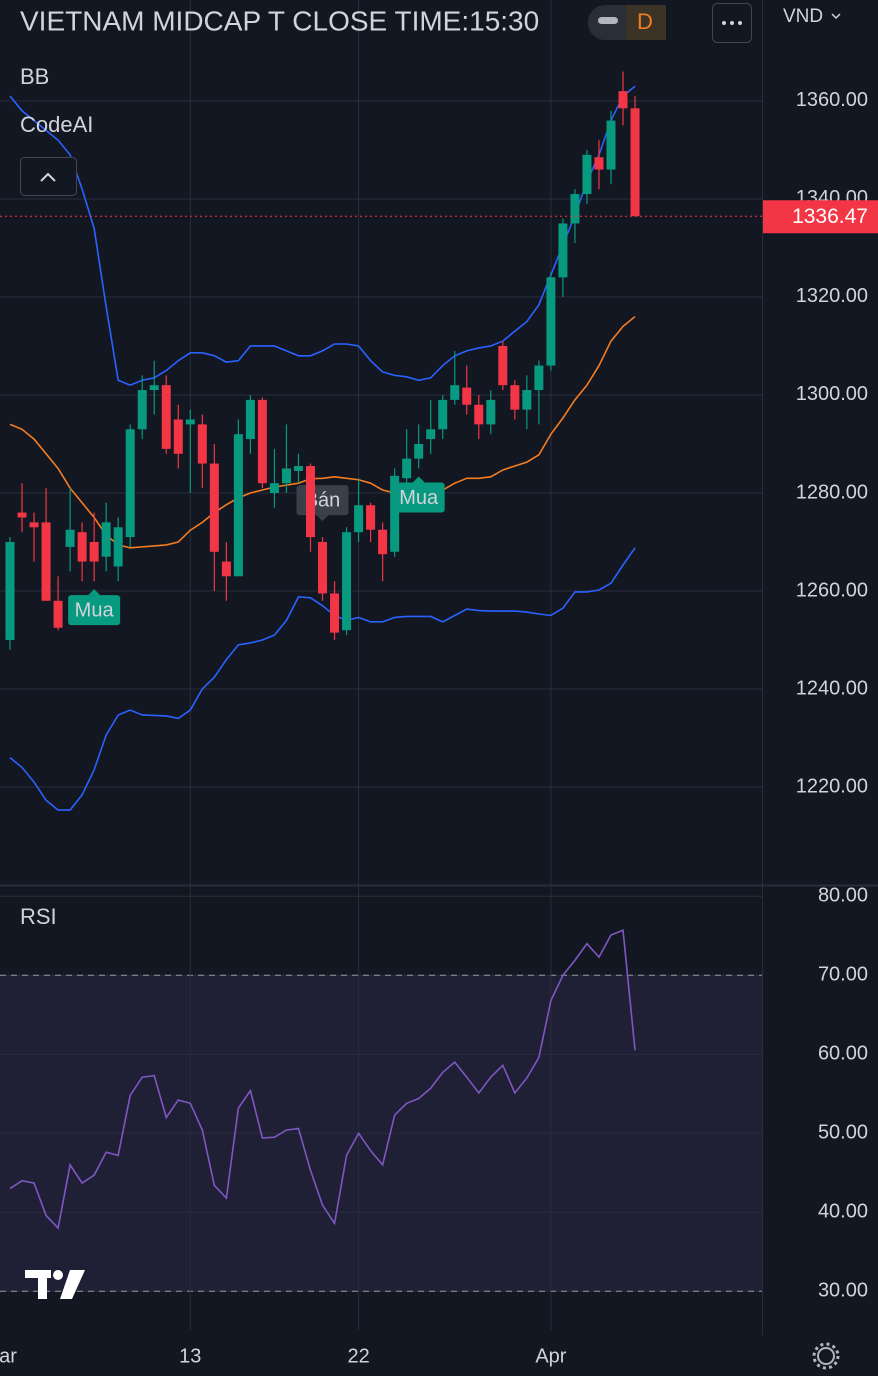  I want to click on y-tick-label: 80.00, so click(843, 896).